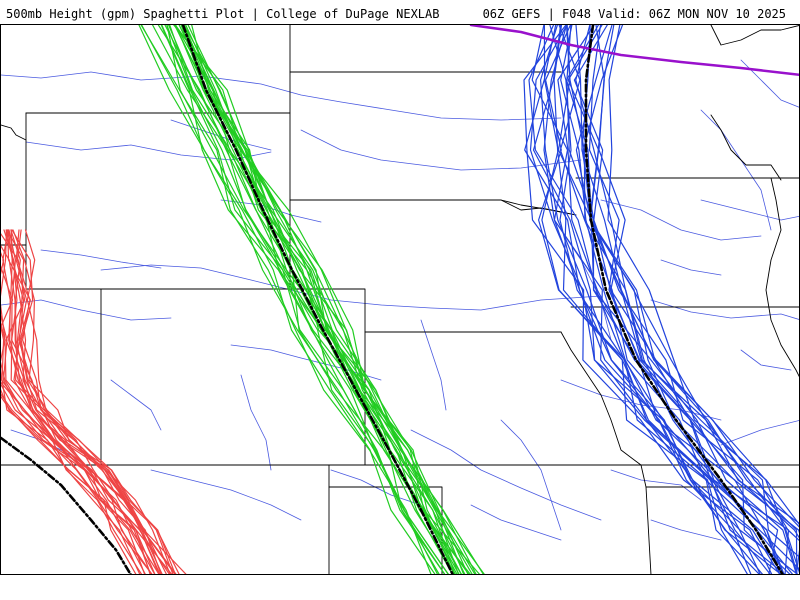 The image size is (800, 600). Describe the element at coordinates (634, 51) in the screenshot. I see `contour-purple-line` at that location.